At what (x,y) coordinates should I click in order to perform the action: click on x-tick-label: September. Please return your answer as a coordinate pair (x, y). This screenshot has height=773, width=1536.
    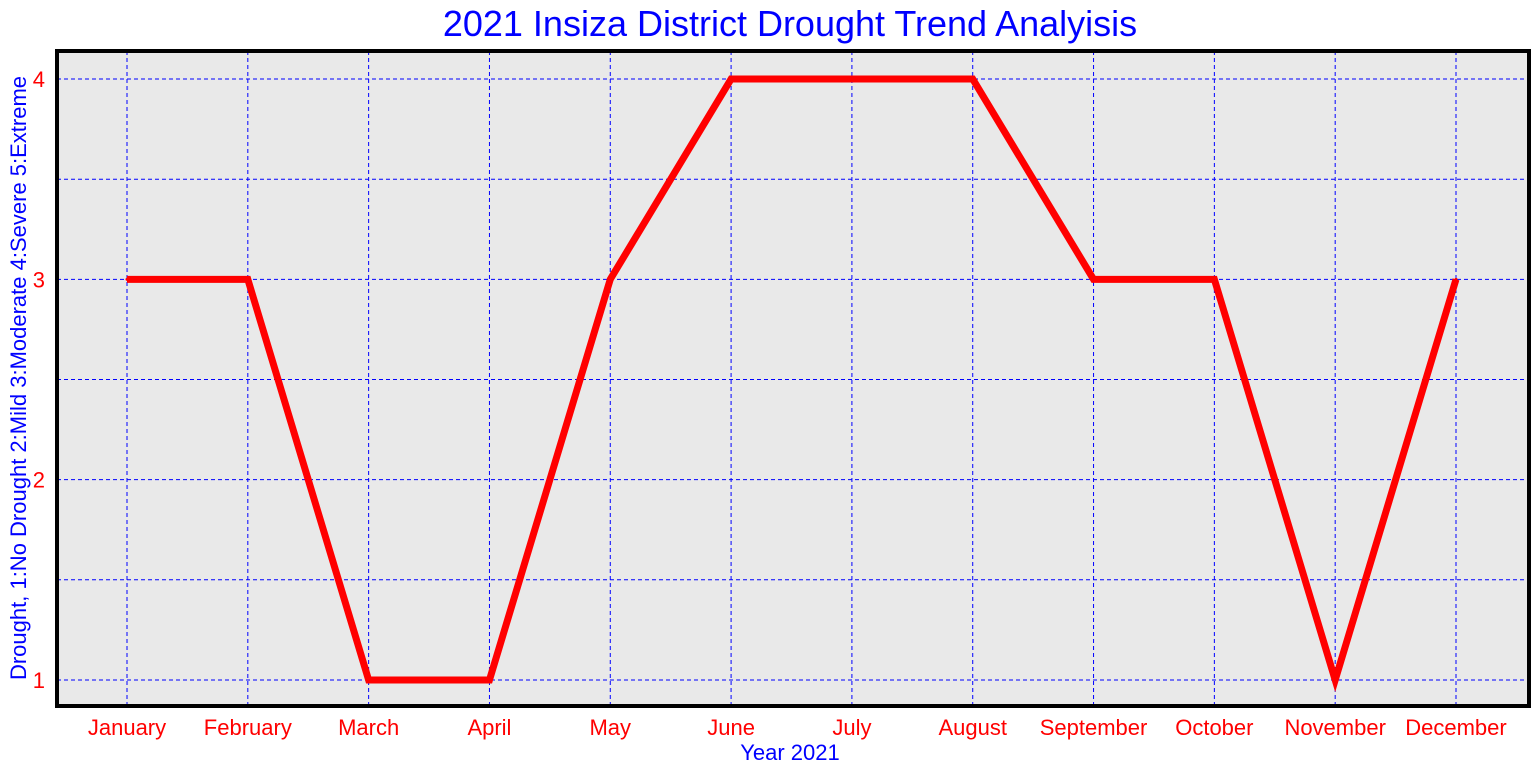
    Looking at the image, I should click on (1094, 727).